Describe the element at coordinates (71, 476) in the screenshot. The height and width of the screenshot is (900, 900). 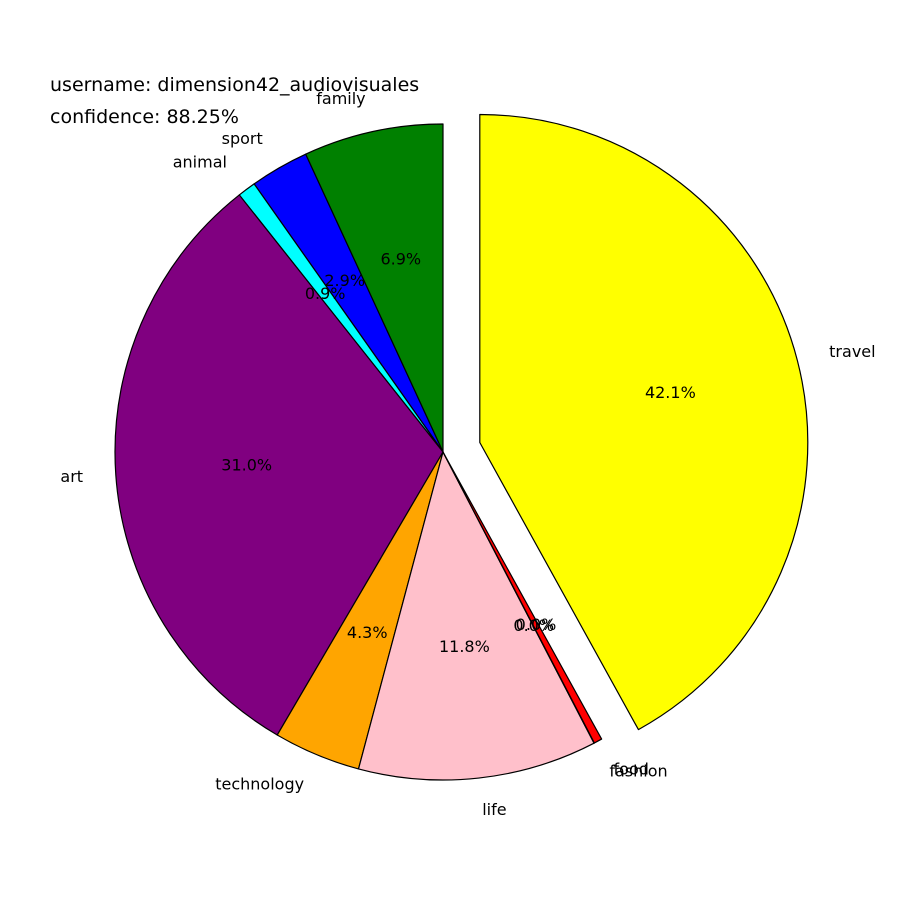
I see `slice-label-art: art` at that location.